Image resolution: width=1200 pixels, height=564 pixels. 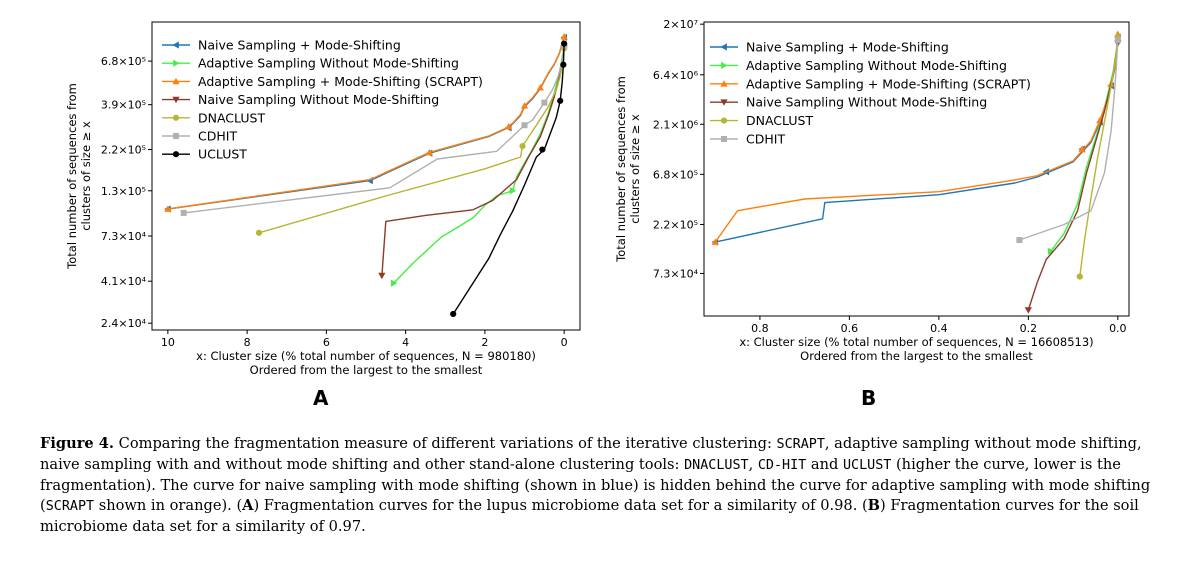 What do you see at coordinates (175, 45) in the screenshot?
I see `chart-a-legend-marker-naive-sampling-mode-shifting` at bounding box center [175, 45].